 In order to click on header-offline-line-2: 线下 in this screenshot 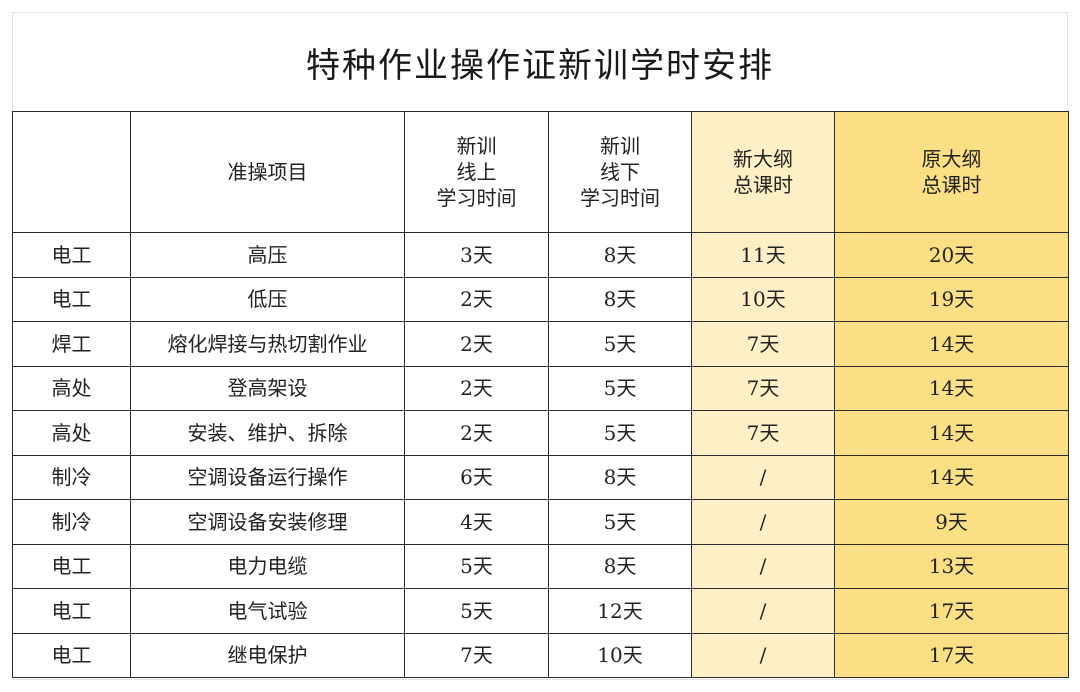, I will do `click(620, 172)`.